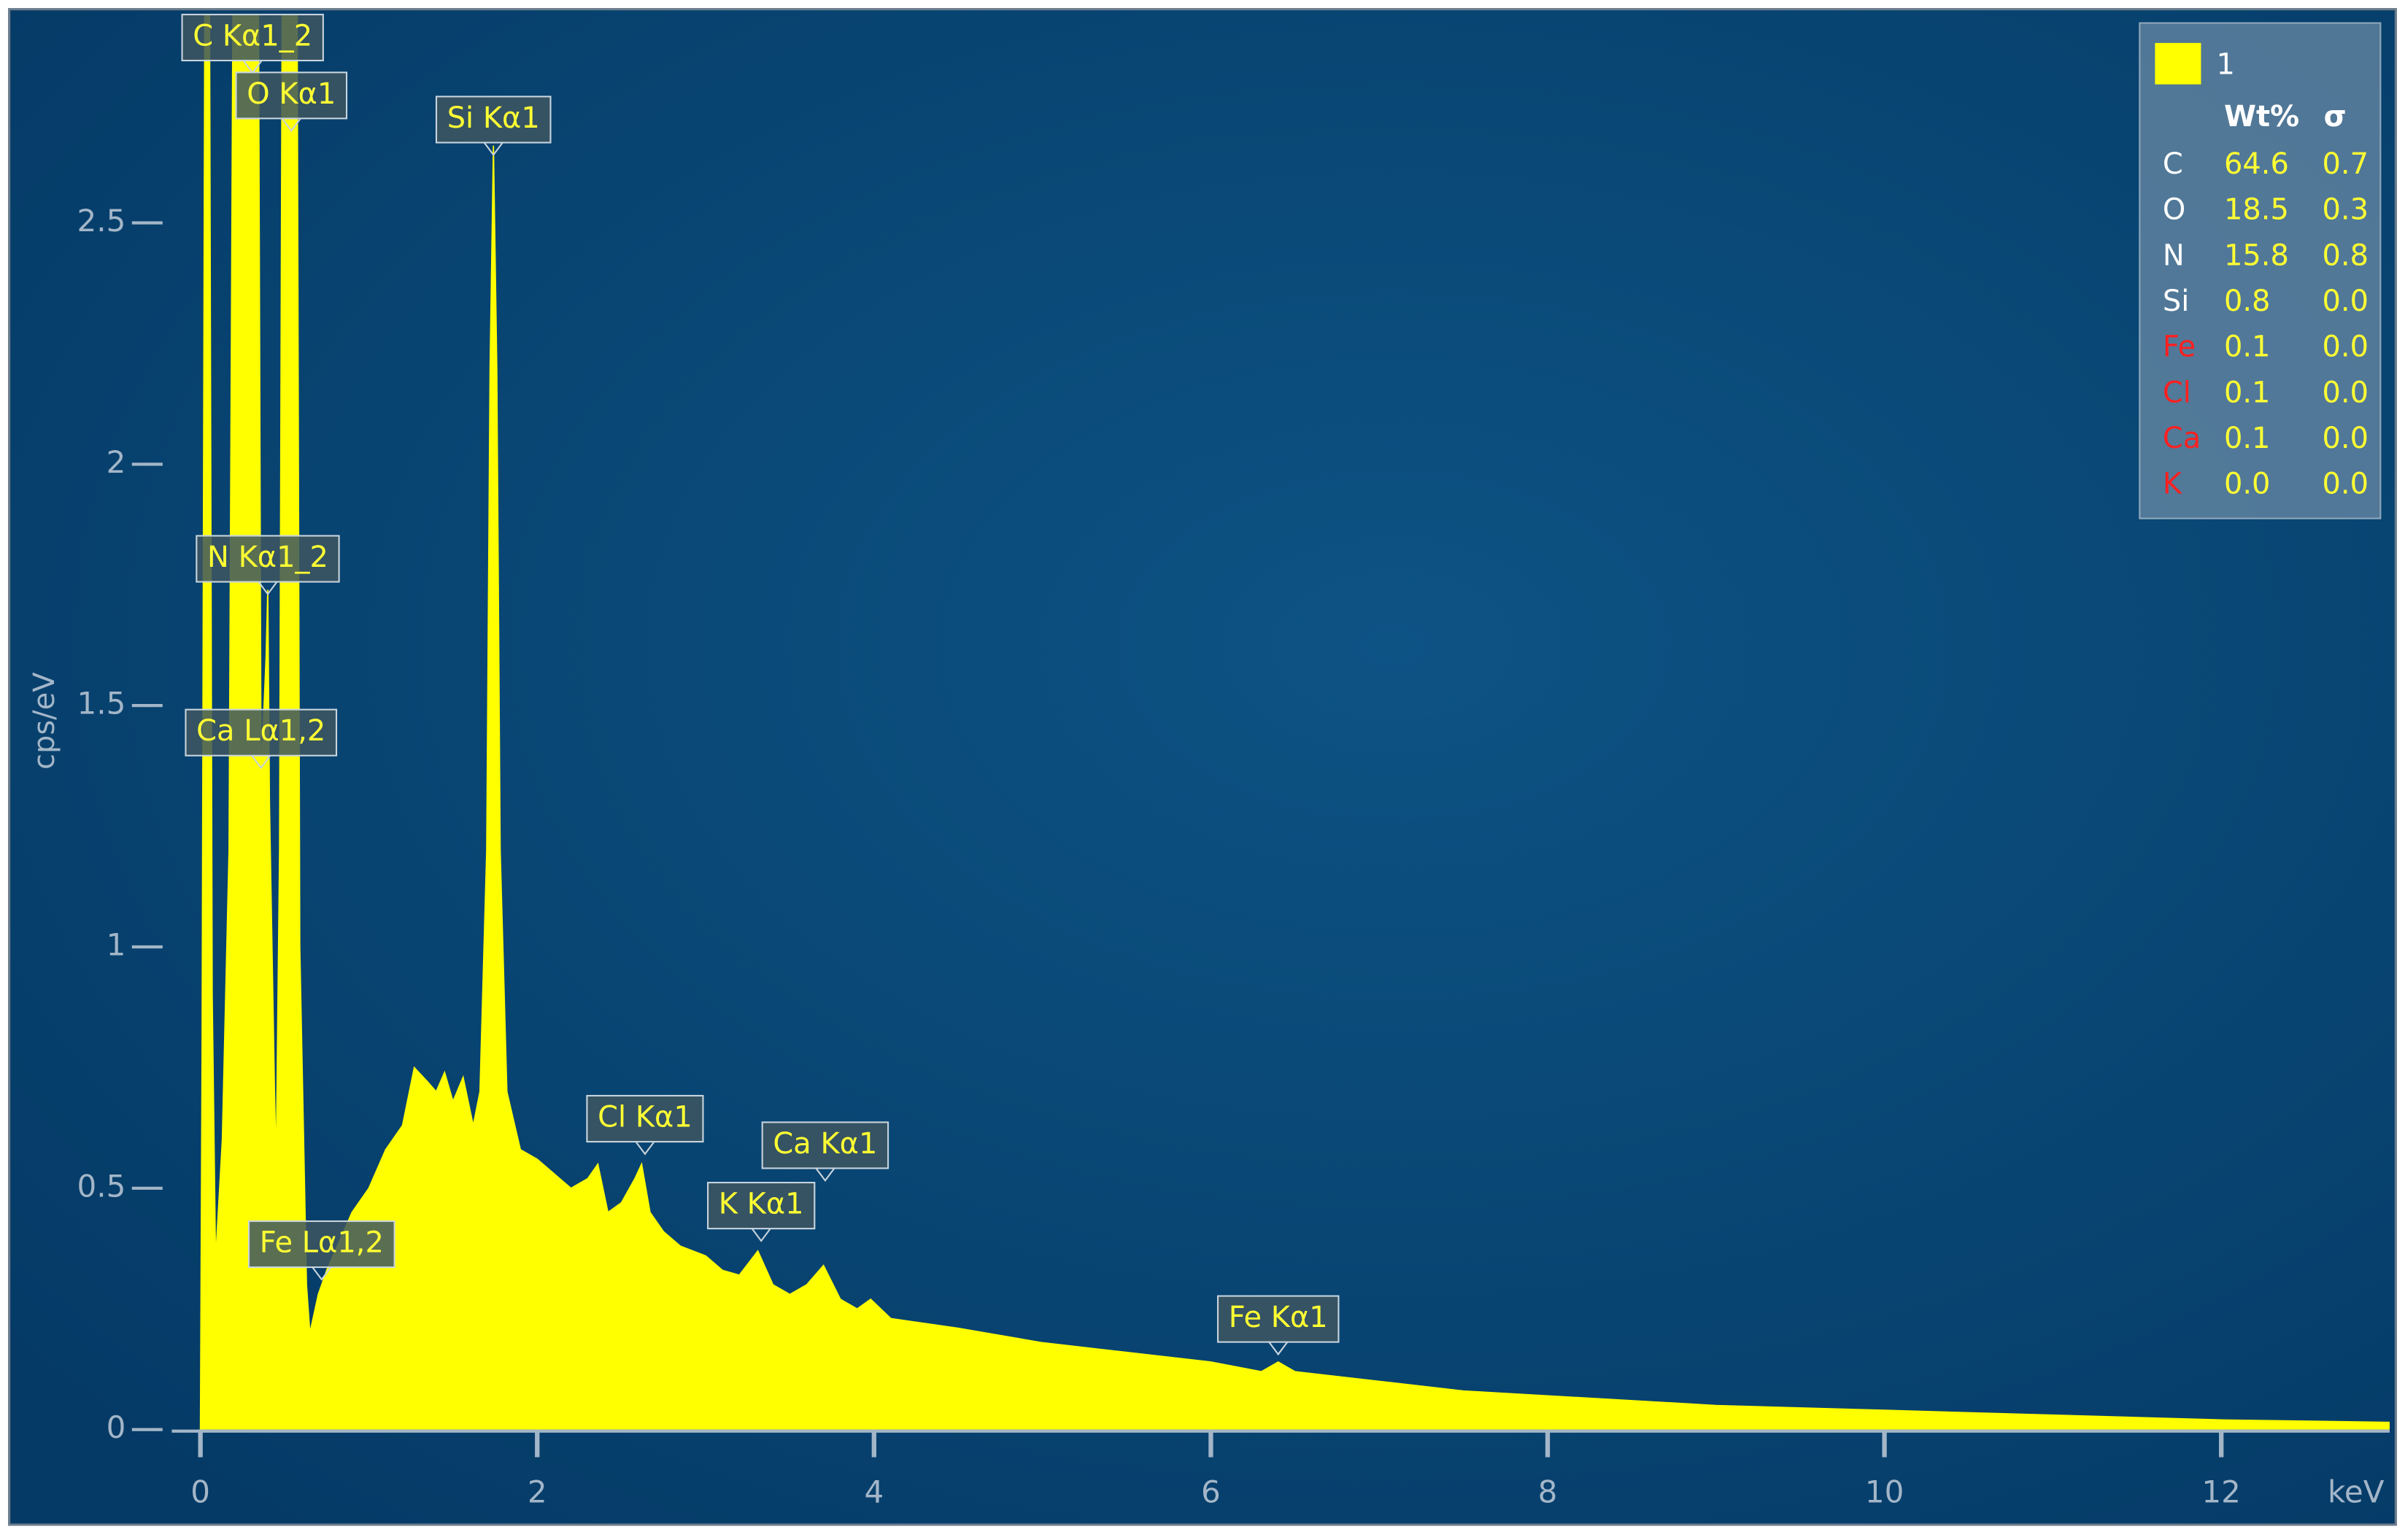 This screenshot has height=1540, width=2405. Describe the element at coordinates (2346, 164) in the screenshot. I see `sigma: 0.7` at that location.